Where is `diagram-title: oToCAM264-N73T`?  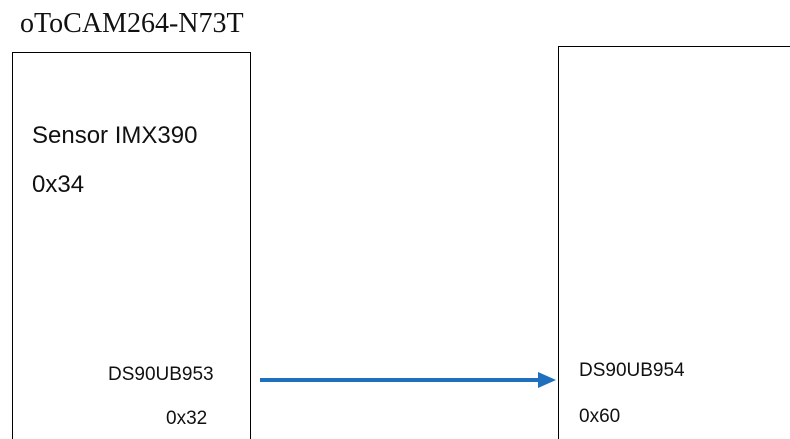 diagram-title: oToCAM264-N73T is located at coordinates (132, 23).